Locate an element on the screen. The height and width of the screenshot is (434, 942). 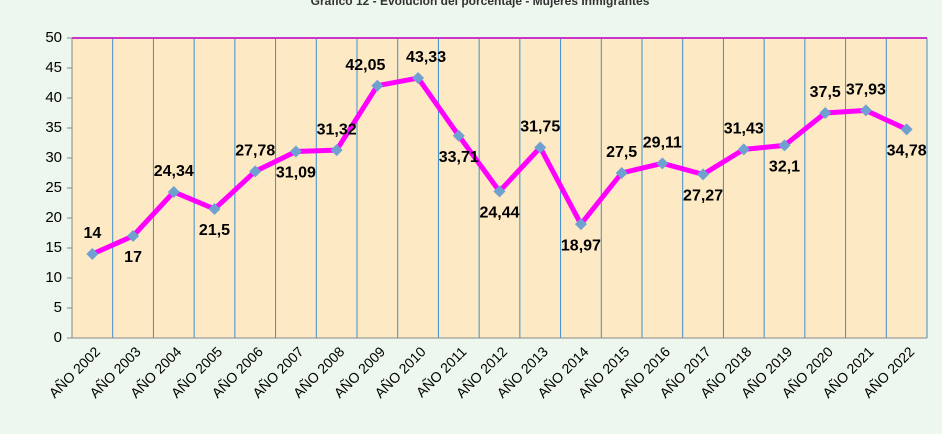
data-label: 27,27 is located at coordinates (703, 196).